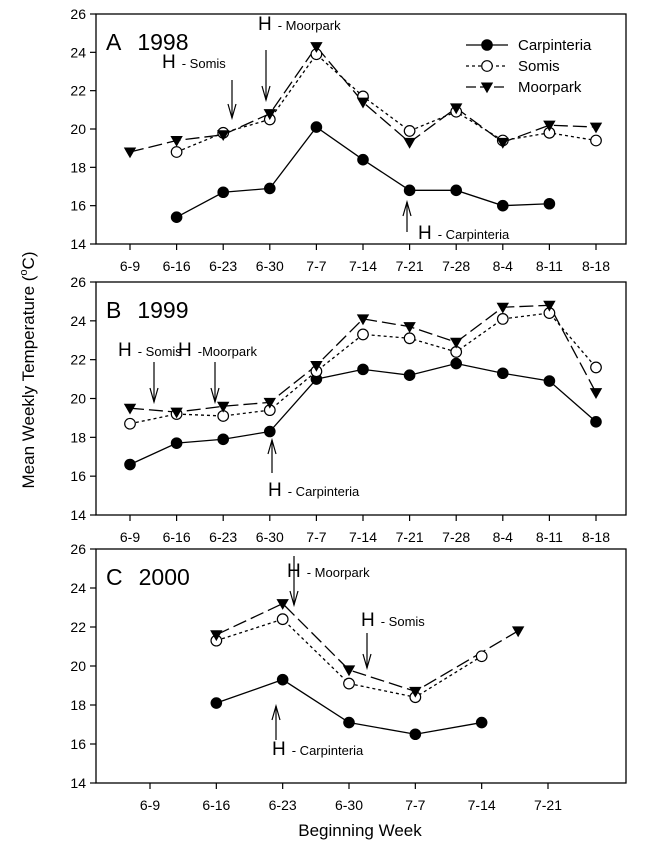 This screenshot has width=648, height=850. I want to click on x-tick-label: 7-7, so click(415, 805).